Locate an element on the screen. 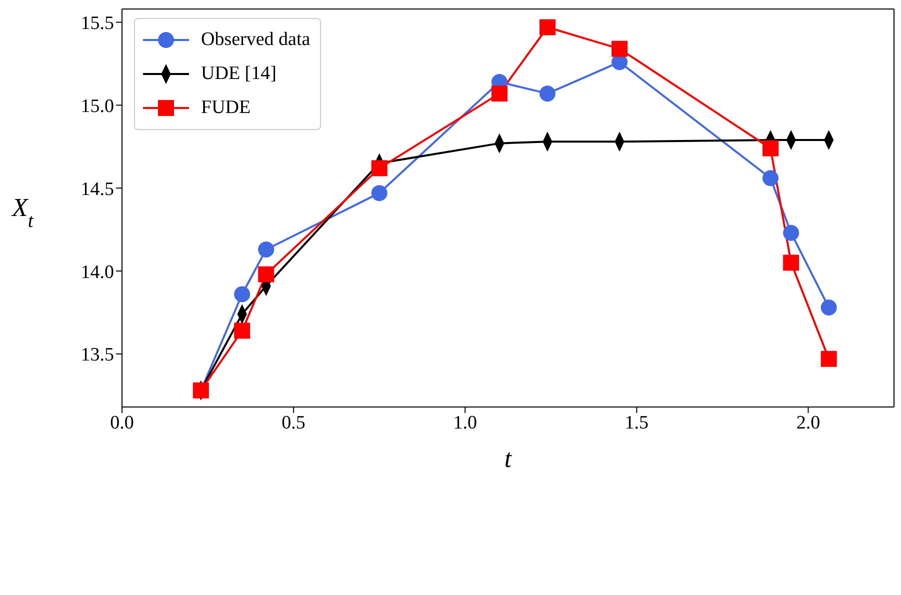 The height and width of the screenshot is (595, 901). x-tick-label: 0.5 is located at coordinates (294, 423).